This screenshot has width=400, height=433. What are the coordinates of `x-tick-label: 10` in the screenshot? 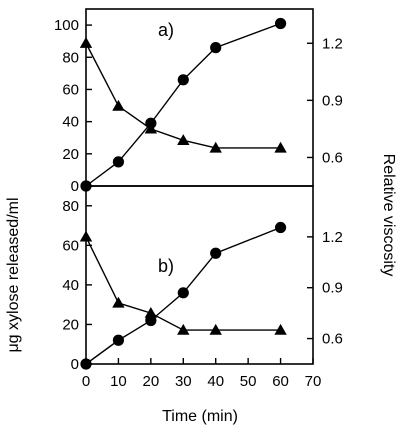 It's located at (118, 381).